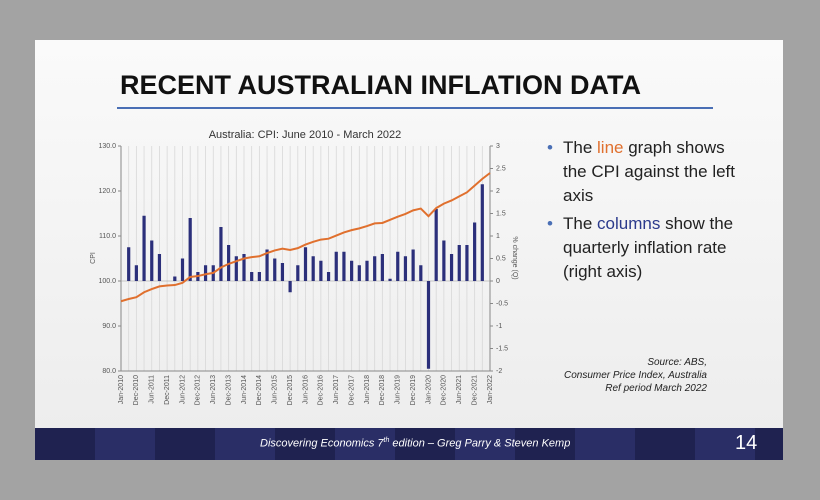  Describe the element at coordinates (290, 390) in the screenshot. I see `x-tick-label: Dec-2015` at that location.